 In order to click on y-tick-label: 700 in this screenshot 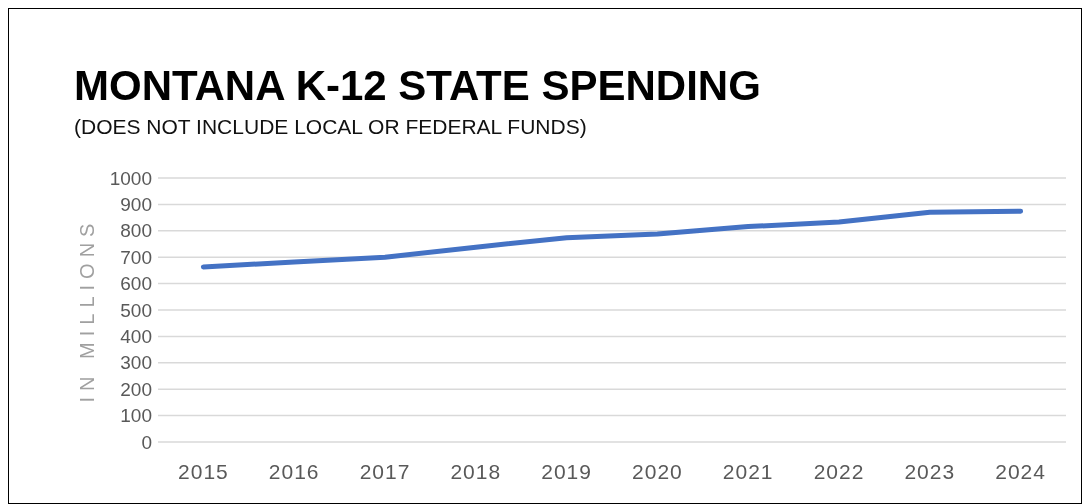, I will do `click(136, 257)`.